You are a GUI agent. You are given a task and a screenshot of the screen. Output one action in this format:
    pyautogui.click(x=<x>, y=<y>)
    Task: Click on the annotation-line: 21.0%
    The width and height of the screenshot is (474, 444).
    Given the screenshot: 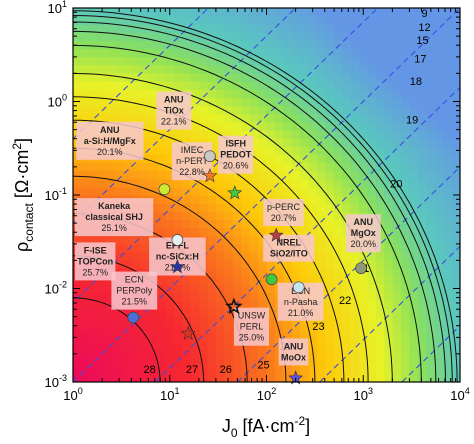 What is the action you would take?
    pyautogui.click(x=301, y=313)
    